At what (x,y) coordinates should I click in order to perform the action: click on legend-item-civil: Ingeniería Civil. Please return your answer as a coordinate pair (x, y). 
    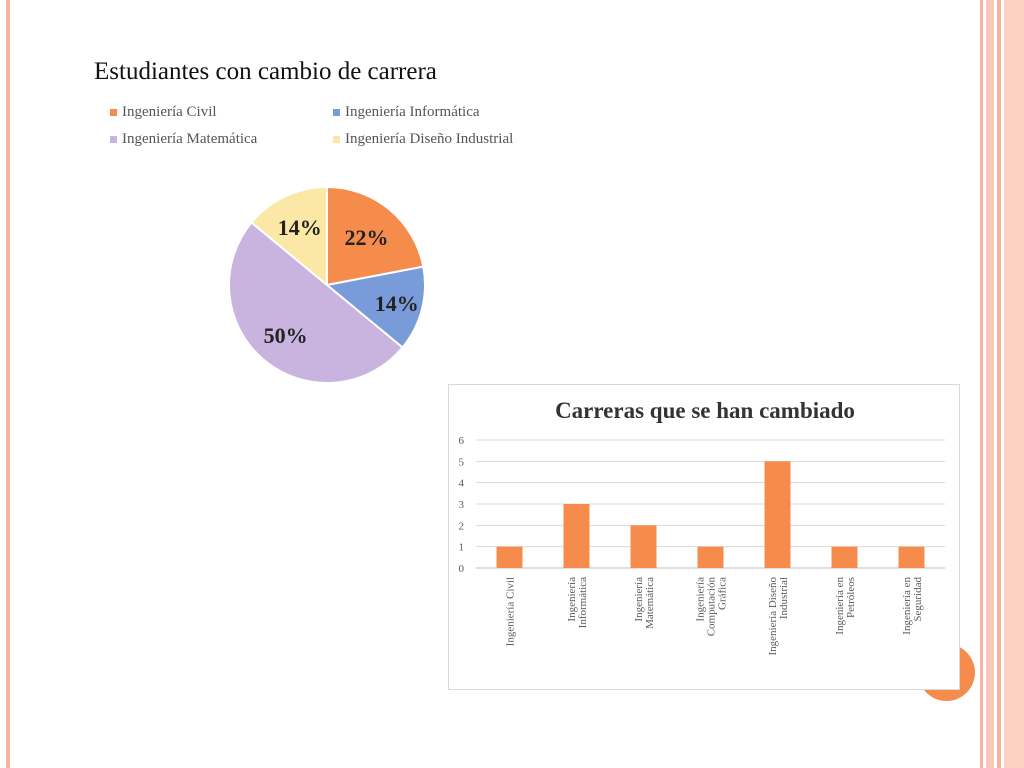
    Looking at the image, I should click on (163, 112).